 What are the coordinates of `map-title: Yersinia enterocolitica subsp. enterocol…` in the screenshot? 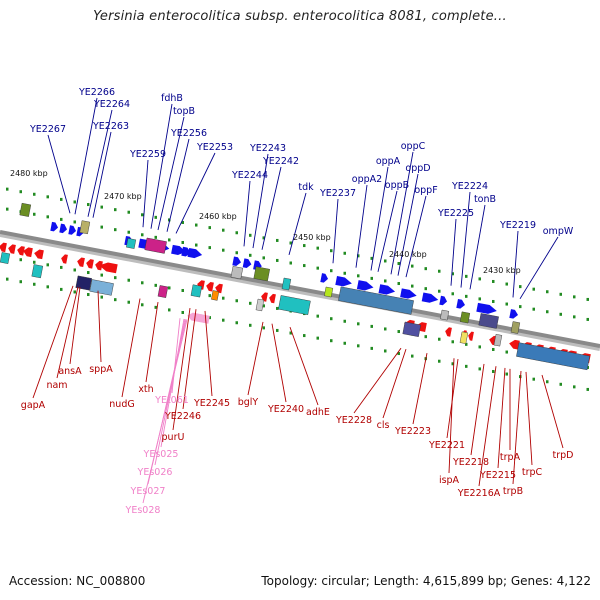 It's located at (300, 16).